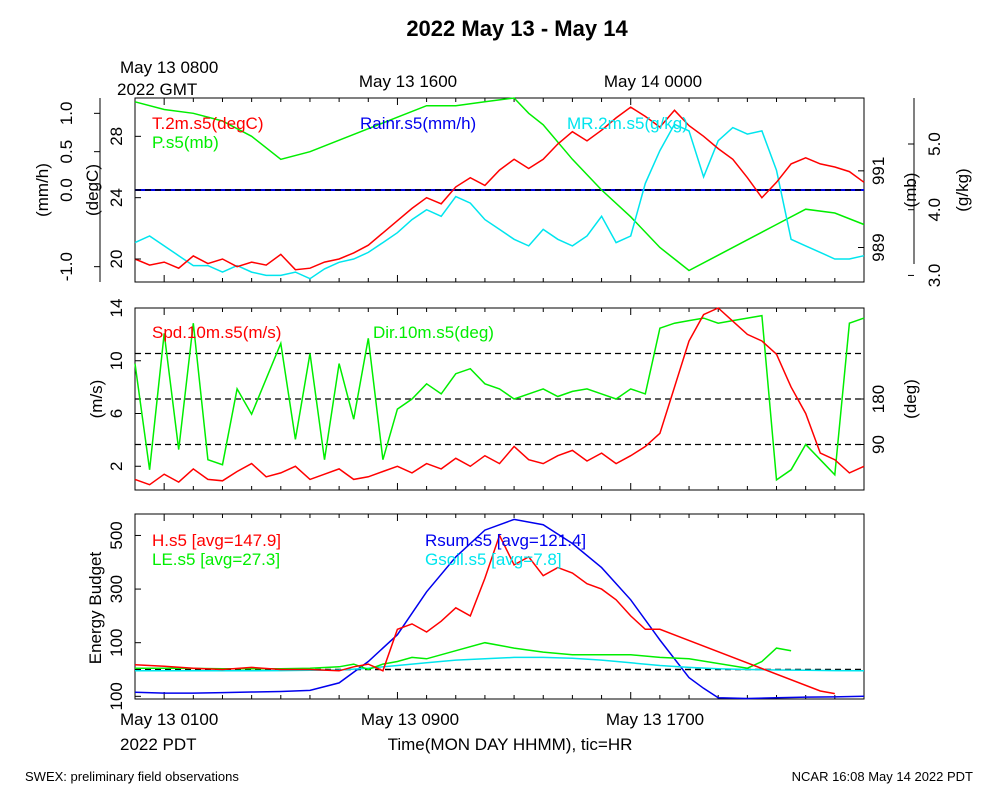 The image size is (1000, 800). I want to click on y-tick-label: 991, so click(878, 171).